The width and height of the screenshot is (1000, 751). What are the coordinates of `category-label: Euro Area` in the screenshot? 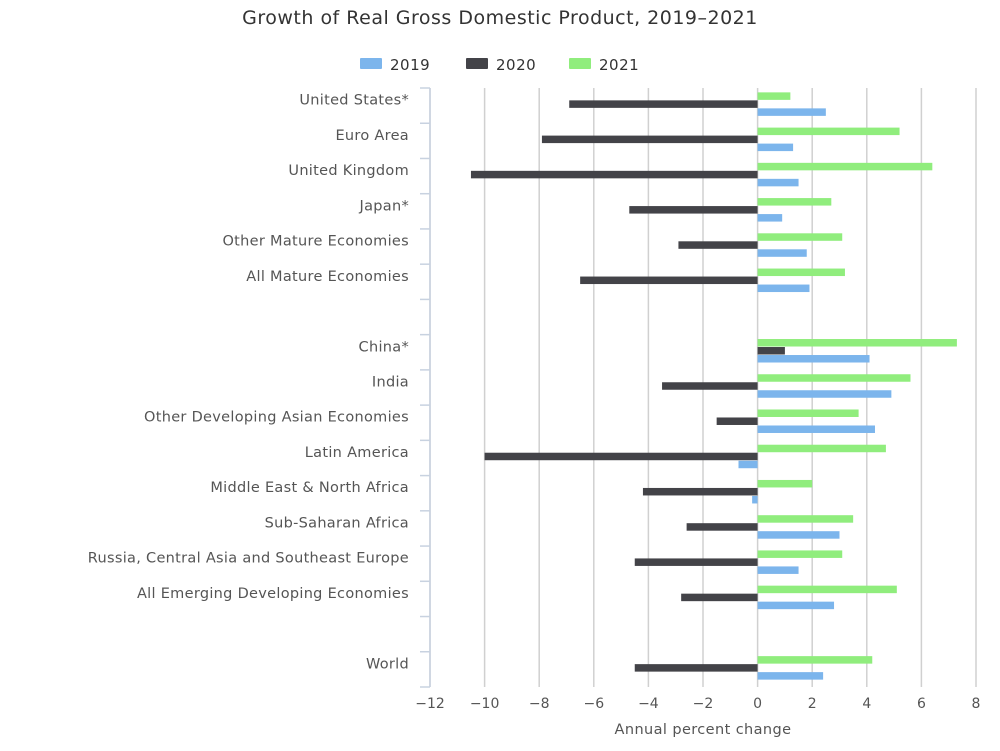 It's located at (372, 136).